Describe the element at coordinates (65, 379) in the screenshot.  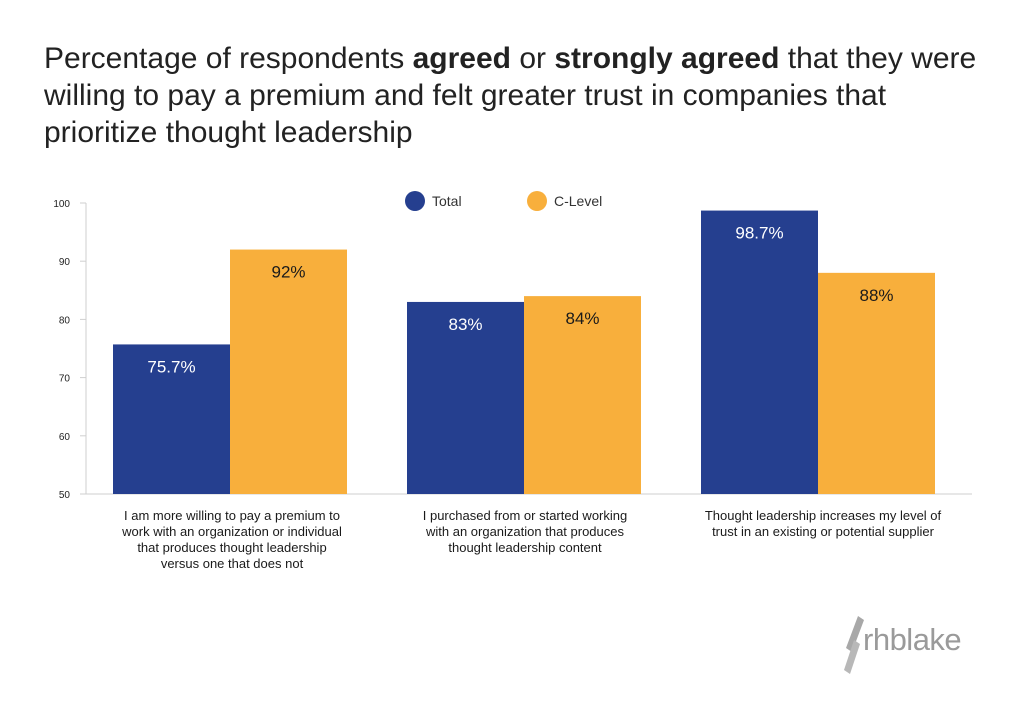
I see `y-tick-label: 70` at that location.